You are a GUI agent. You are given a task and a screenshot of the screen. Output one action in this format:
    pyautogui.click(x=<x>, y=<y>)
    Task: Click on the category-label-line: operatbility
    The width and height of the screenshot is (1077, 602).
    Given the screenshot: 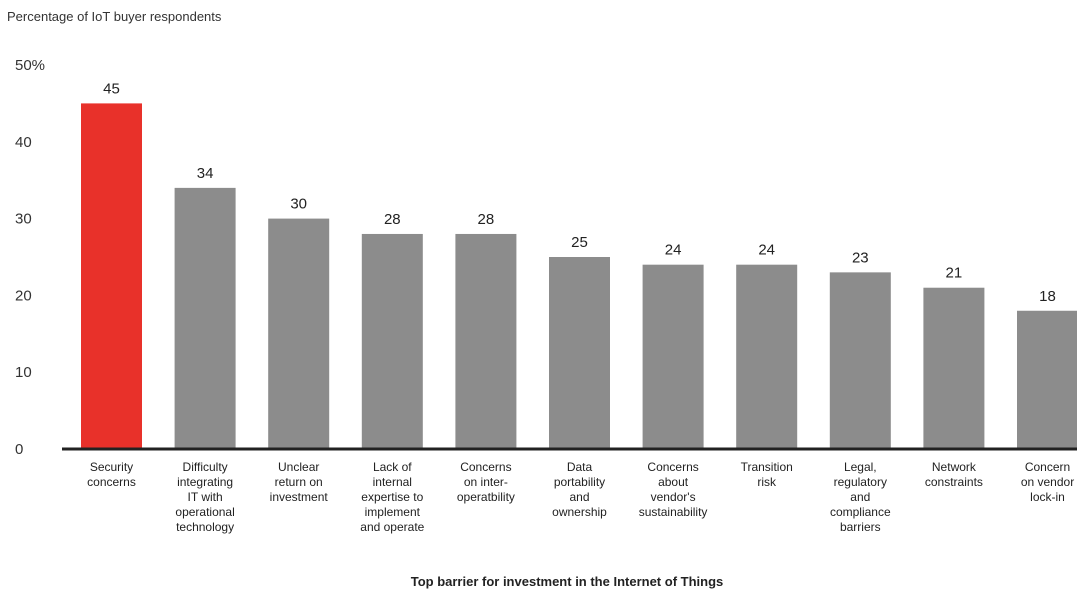 What is the action you would take?
    pyautogui.click(x=486, y=497)
    